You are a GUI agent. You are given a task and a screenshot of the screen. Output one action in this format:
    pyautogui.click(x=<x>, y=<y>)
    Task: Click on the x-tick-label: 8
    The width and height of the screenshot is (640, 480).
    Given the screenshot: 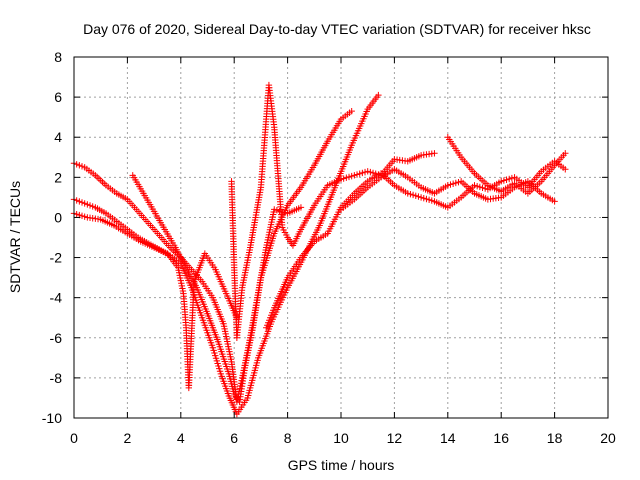 What is the action you would take?
    pyautogui.click(x=288, y=438)
    